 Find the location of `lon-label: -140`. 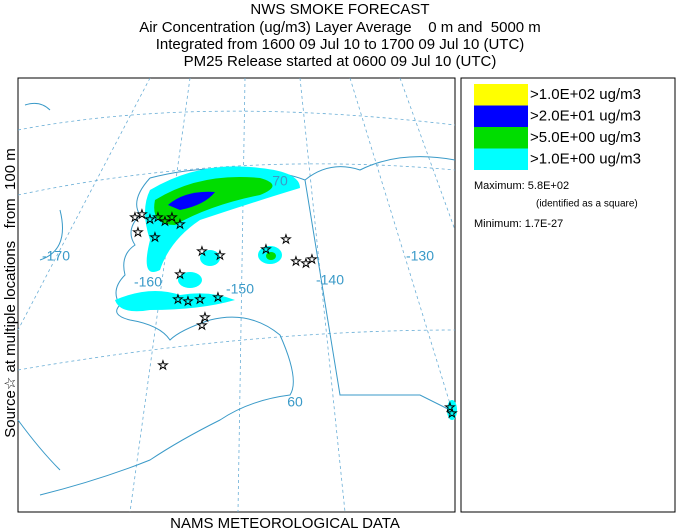

lon-label: -140 is located at coordinates (330, 280).